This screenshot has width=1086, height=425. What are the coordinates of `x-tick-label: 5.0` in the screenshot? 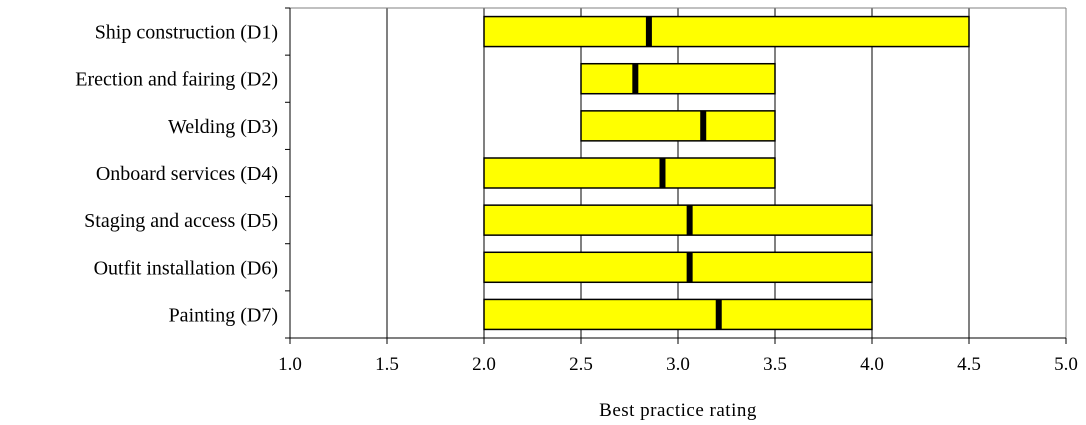 It's located at (1066, 364).